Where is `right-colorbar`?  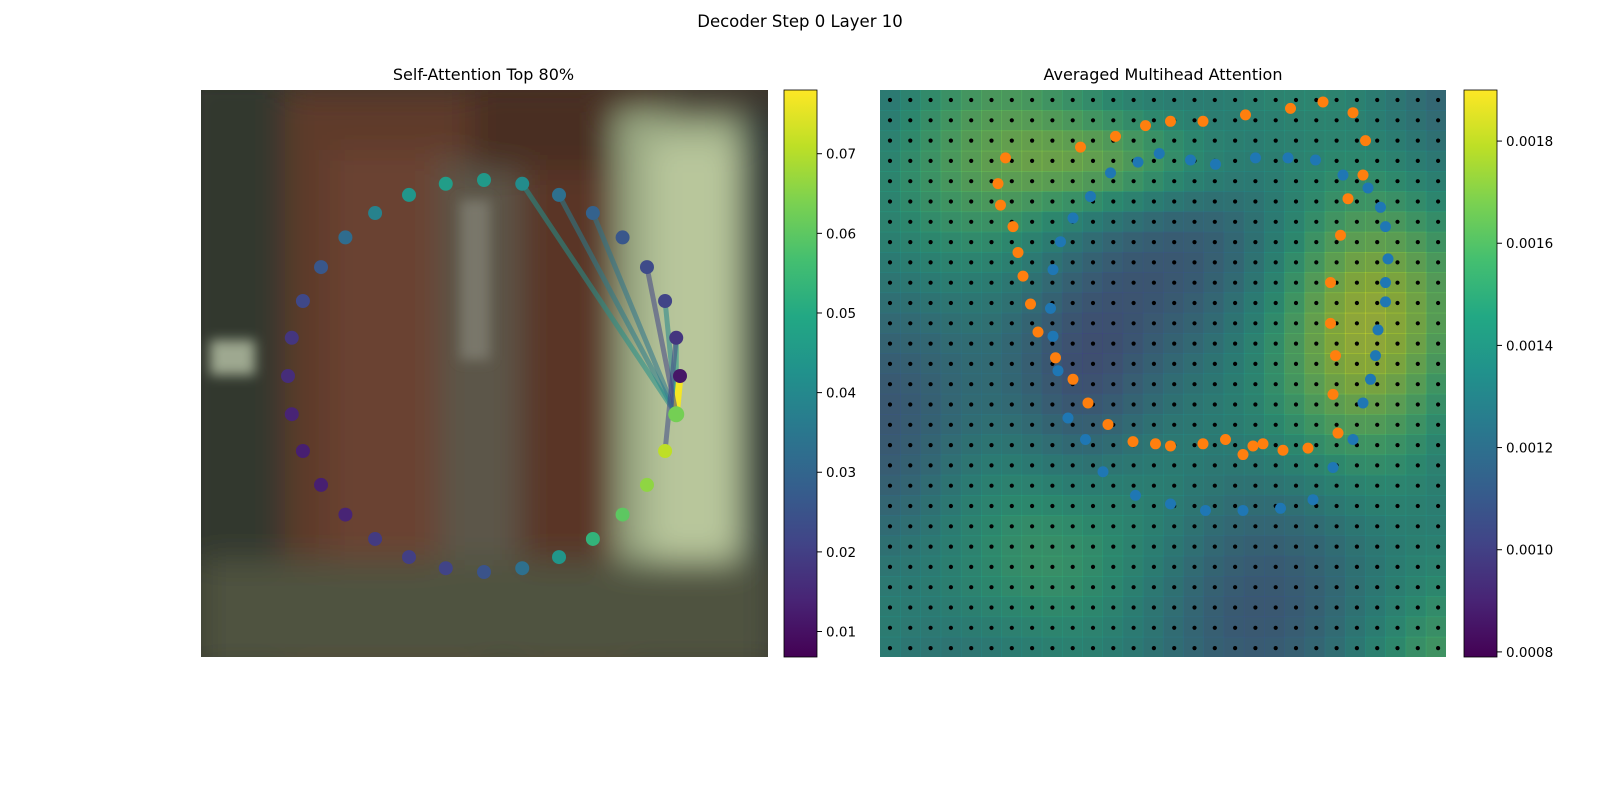
right-colorbar is located at coordinates (1480, 373).